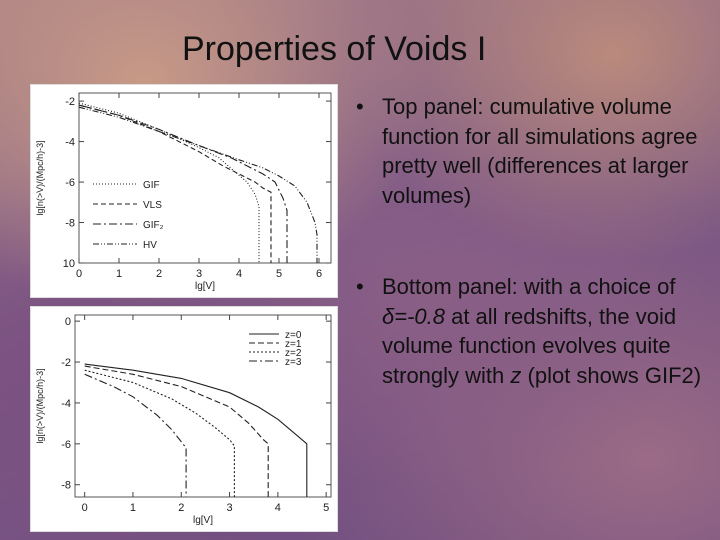  What do you see at coordinates (611, 375) in the screenshot?
I see `bullet-text-part: (plot shows GIF2)` at bounding box center [611, 375].